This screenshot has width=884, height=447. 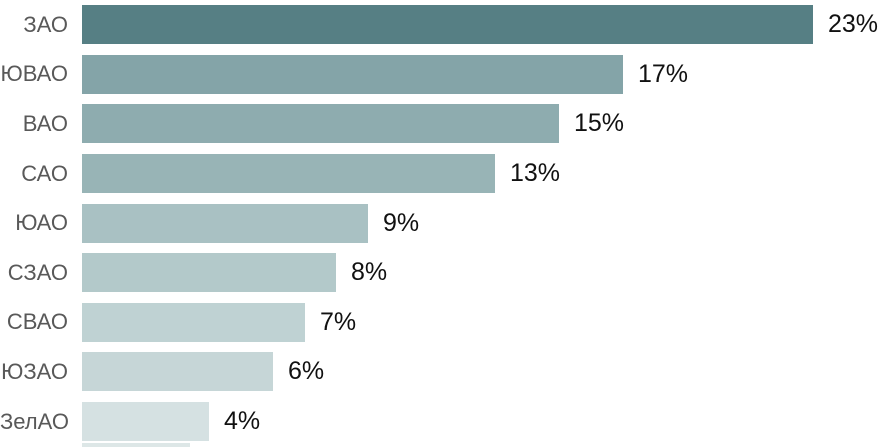 I want to click on bar-row: СВАО 7%, so click(x=442, y=323).